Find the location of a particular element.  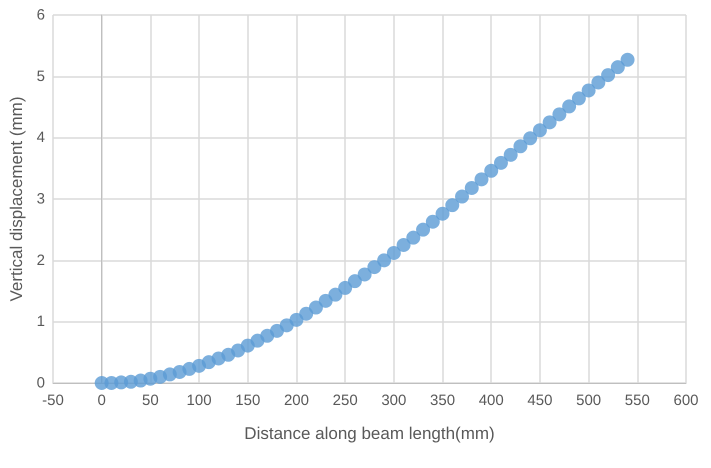

x-tick-label: 150 is located at coordinates (247, 400).